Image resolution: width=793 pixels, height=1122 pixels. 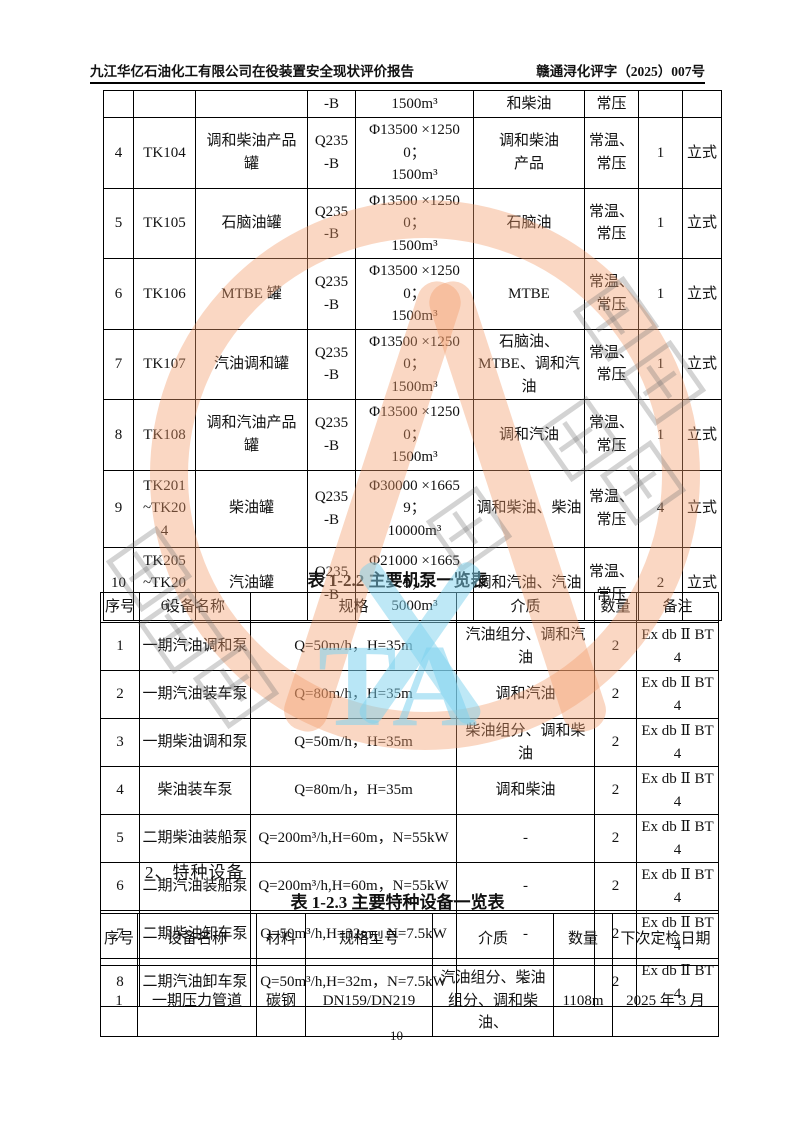 I want to click on table-cell: 5, so click(x=118, y=223).